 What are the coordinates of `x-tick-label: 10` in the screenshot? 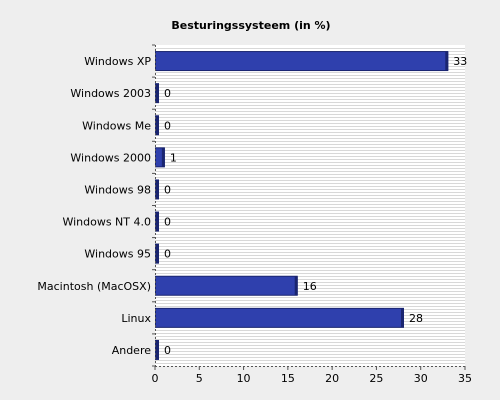 It's located at (244, 378).